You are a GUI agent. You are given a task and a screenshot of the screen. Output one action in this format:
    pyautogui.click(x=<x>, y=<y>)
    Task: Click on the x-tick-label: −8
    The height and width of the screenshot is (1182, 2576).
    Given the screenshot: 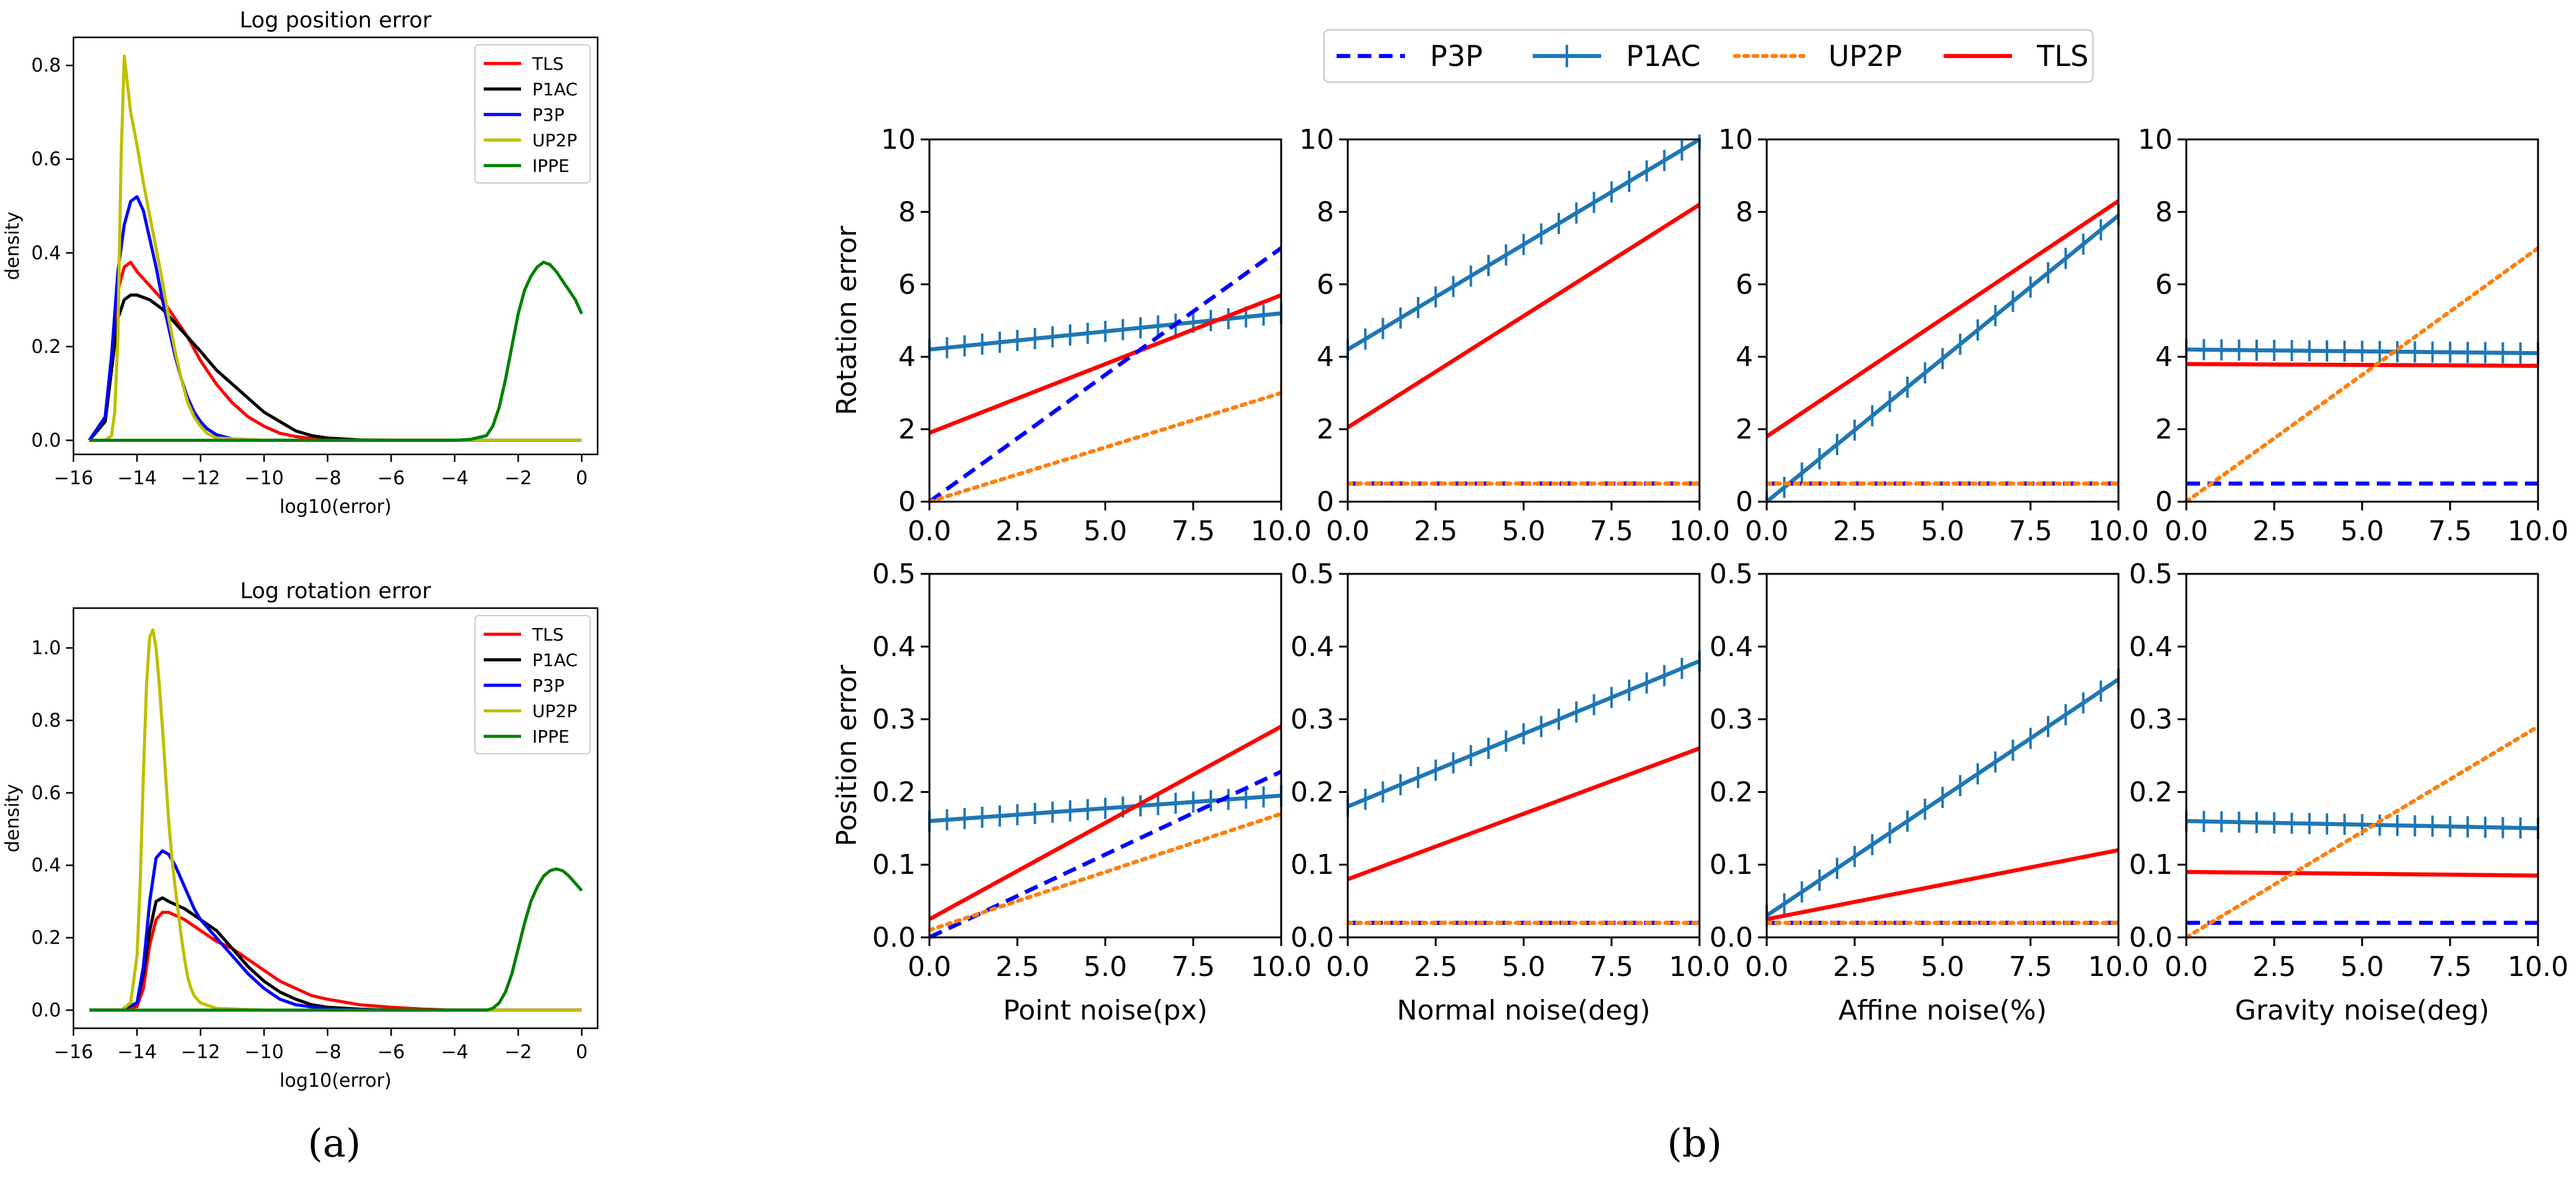 What is the action you would take?
    pyautogui.click(x=327, y=1052)
    